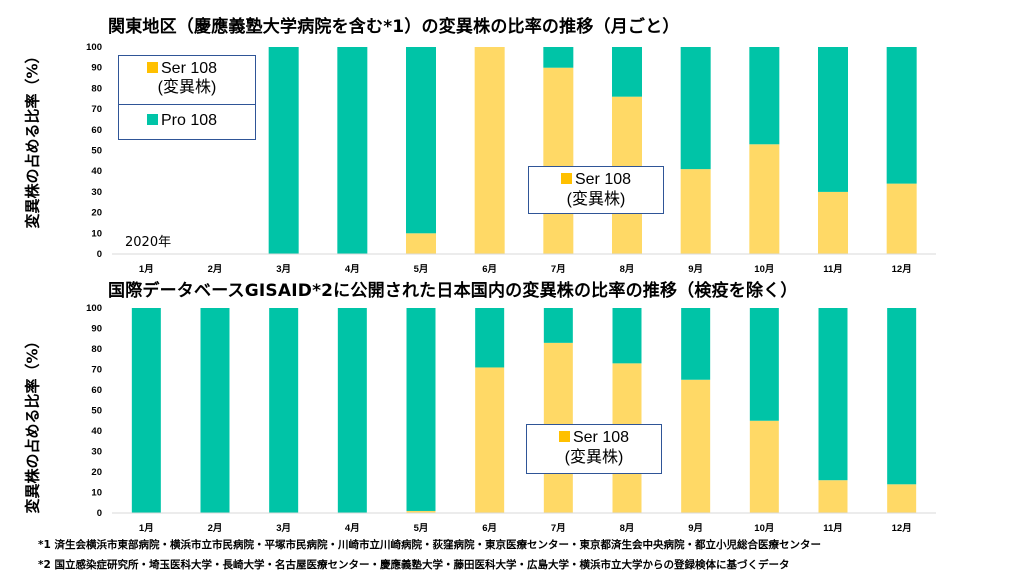 This screenshot has width=1024, height=576. Describe the element at coordinates (96, 493) in the screenshot. I see `chart2-ytick-label: 10` at that location.